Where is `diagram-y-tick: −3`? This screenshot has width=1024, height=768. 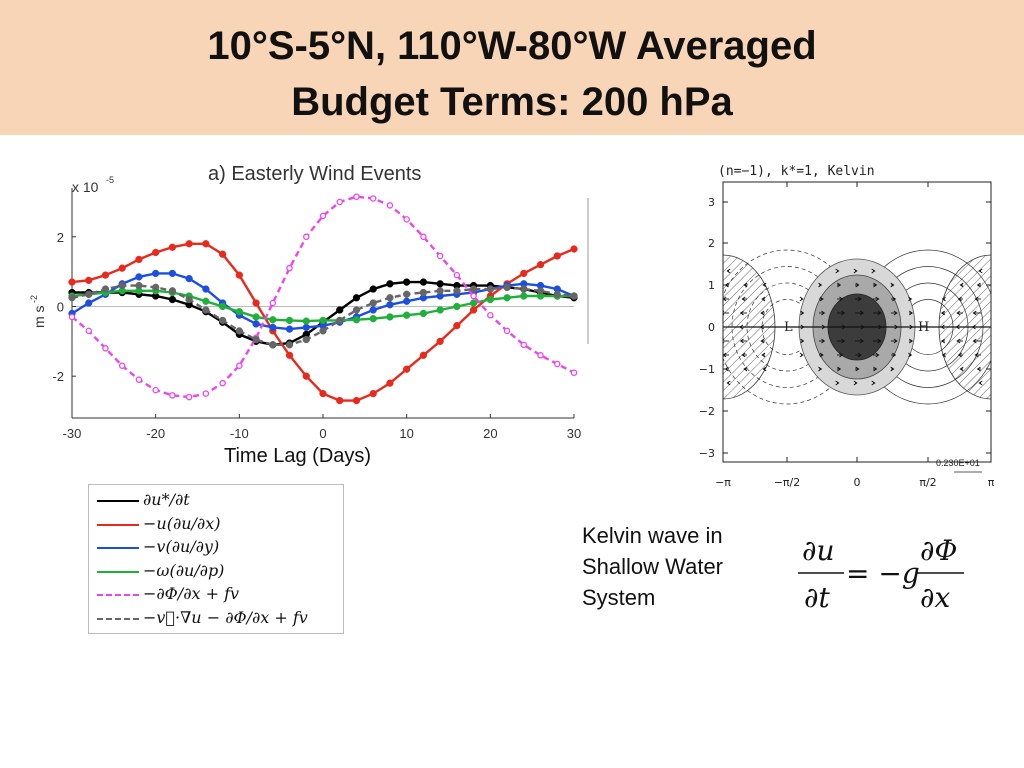 diagram-y-tick: −3 is located at coordinates (707, 453).